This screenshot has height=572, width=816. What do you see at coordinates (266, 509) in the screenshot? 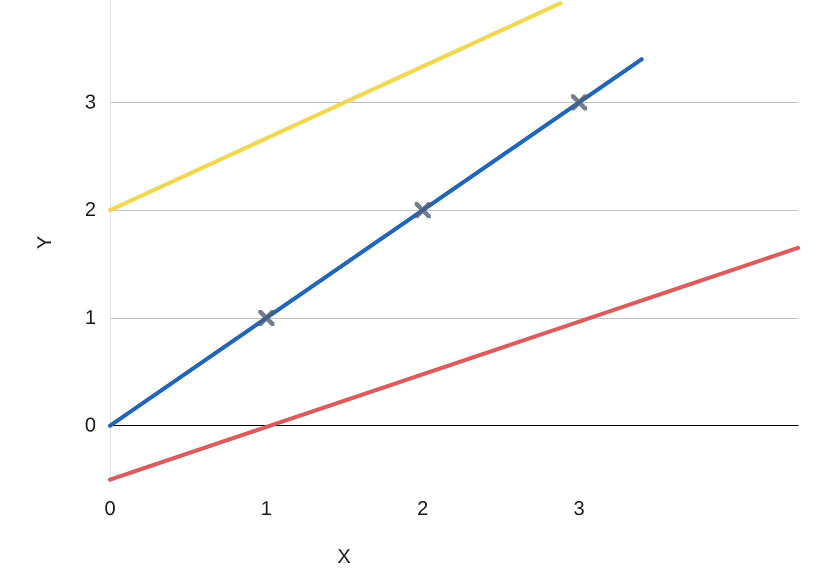
I see `x-tick-label: 1` at bounding box center [266, 509].